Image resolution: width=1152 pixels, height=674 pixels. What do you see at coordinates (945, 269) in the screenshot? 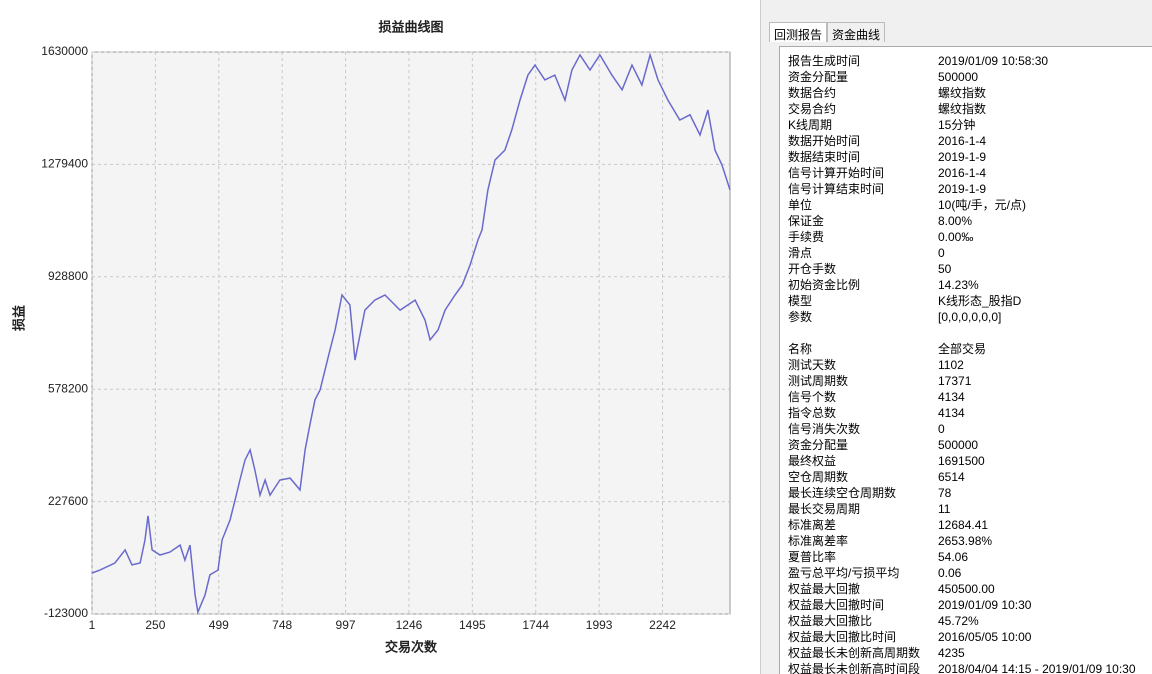
I see `report-value: 50` at bounding box center [945, 269].